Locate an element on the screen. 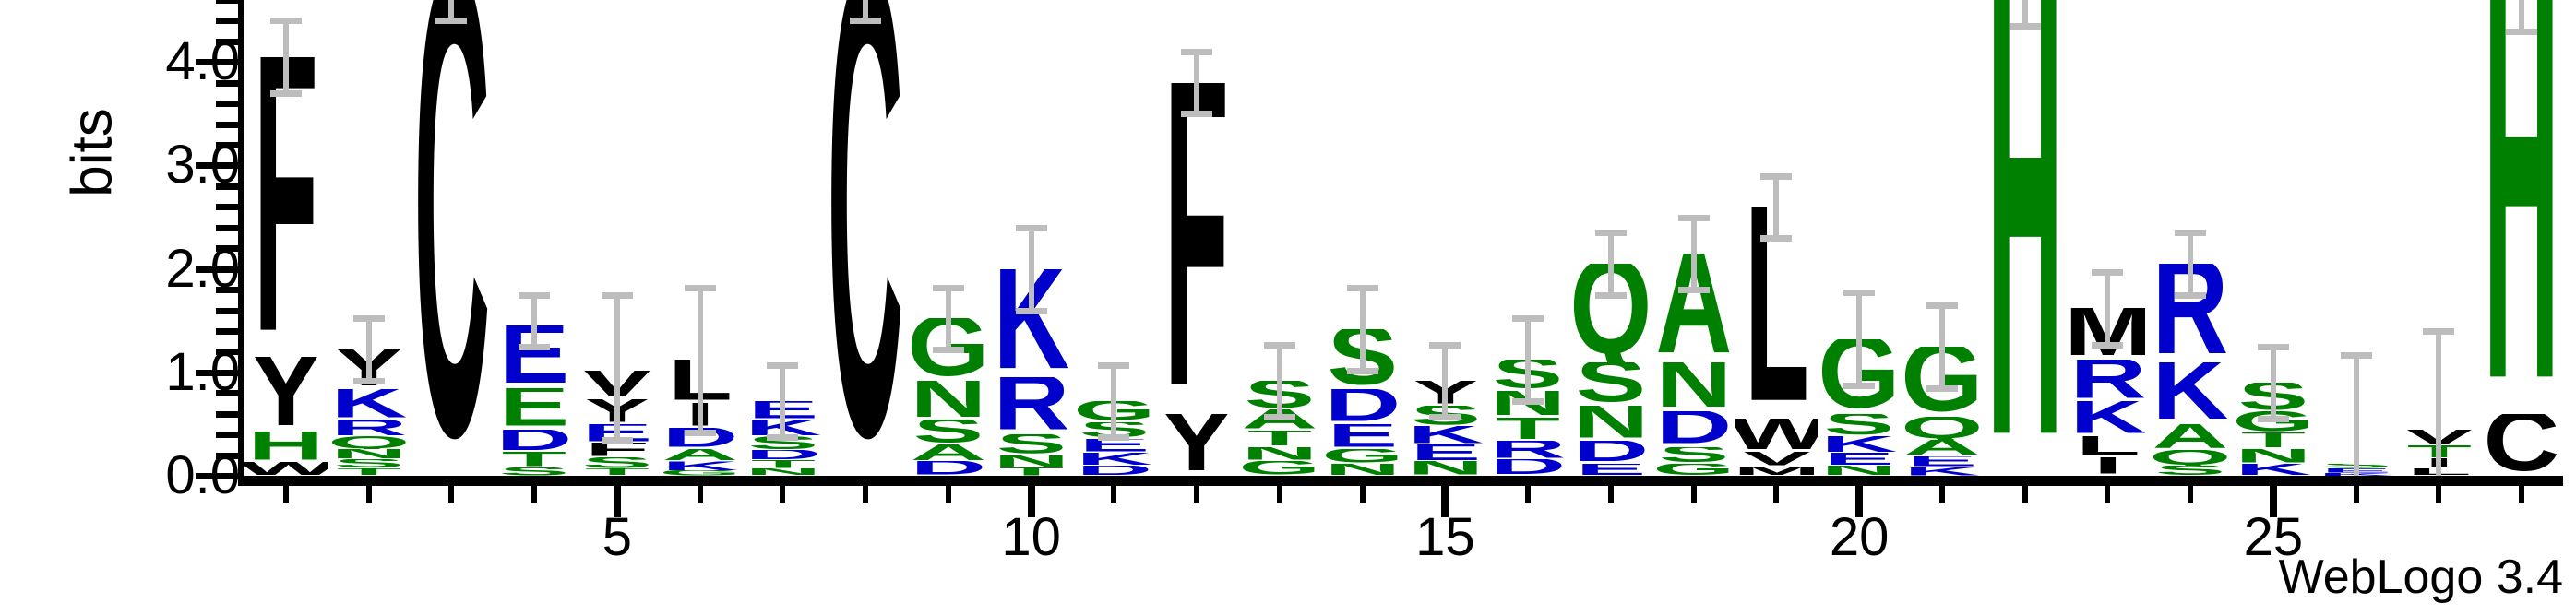  logo-letter: R is located at coordinates (2107, 381).